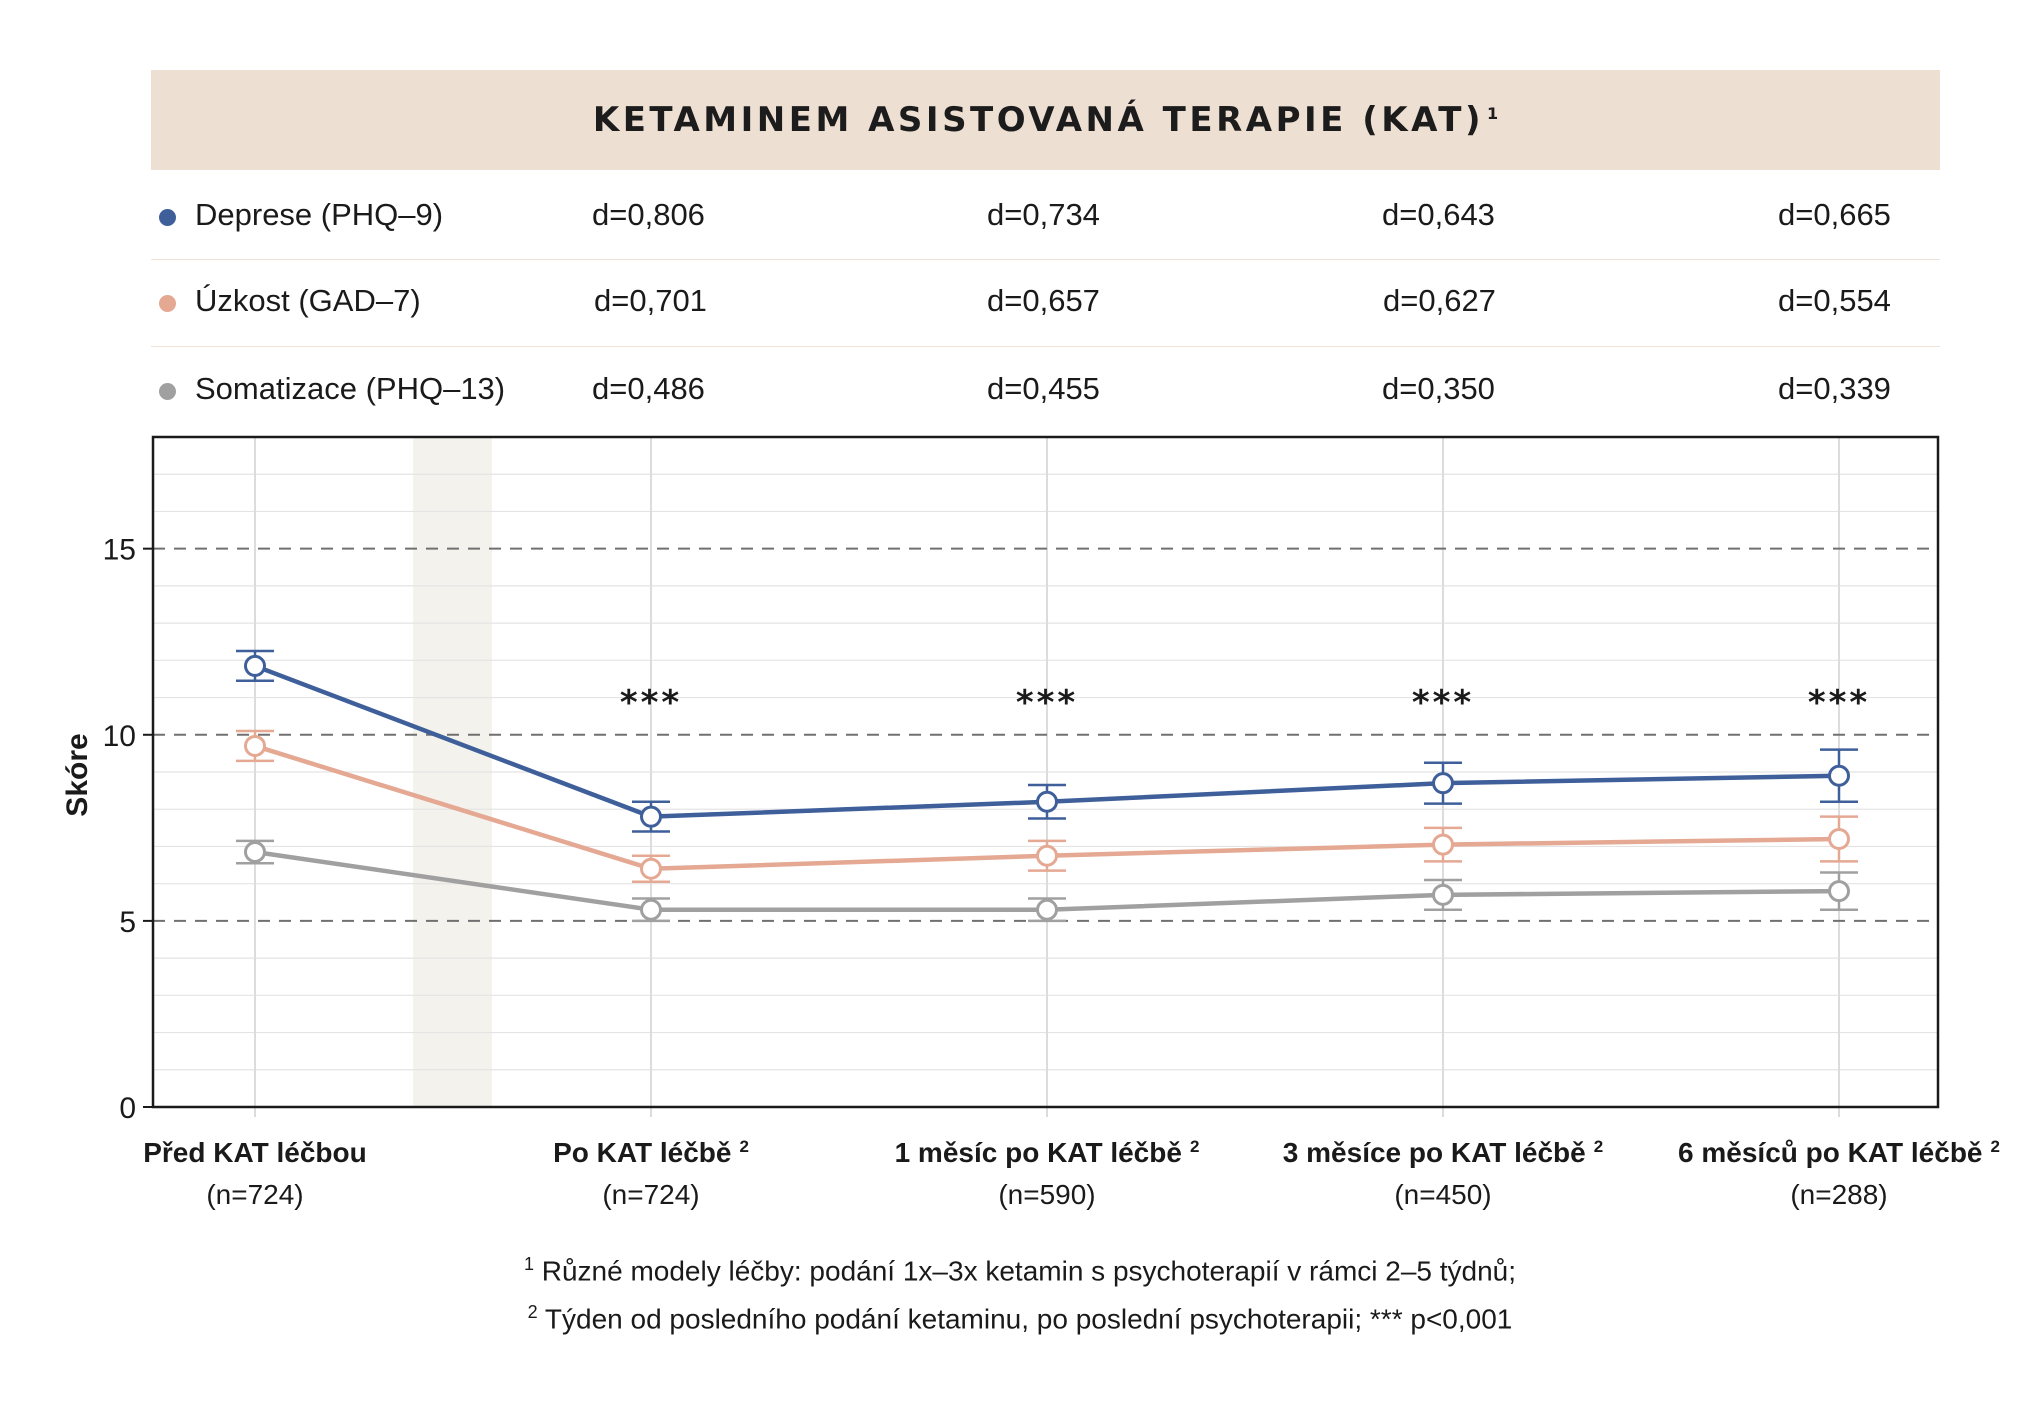  I want to click on effect-size-value: d=0,701, so click(650, 300).